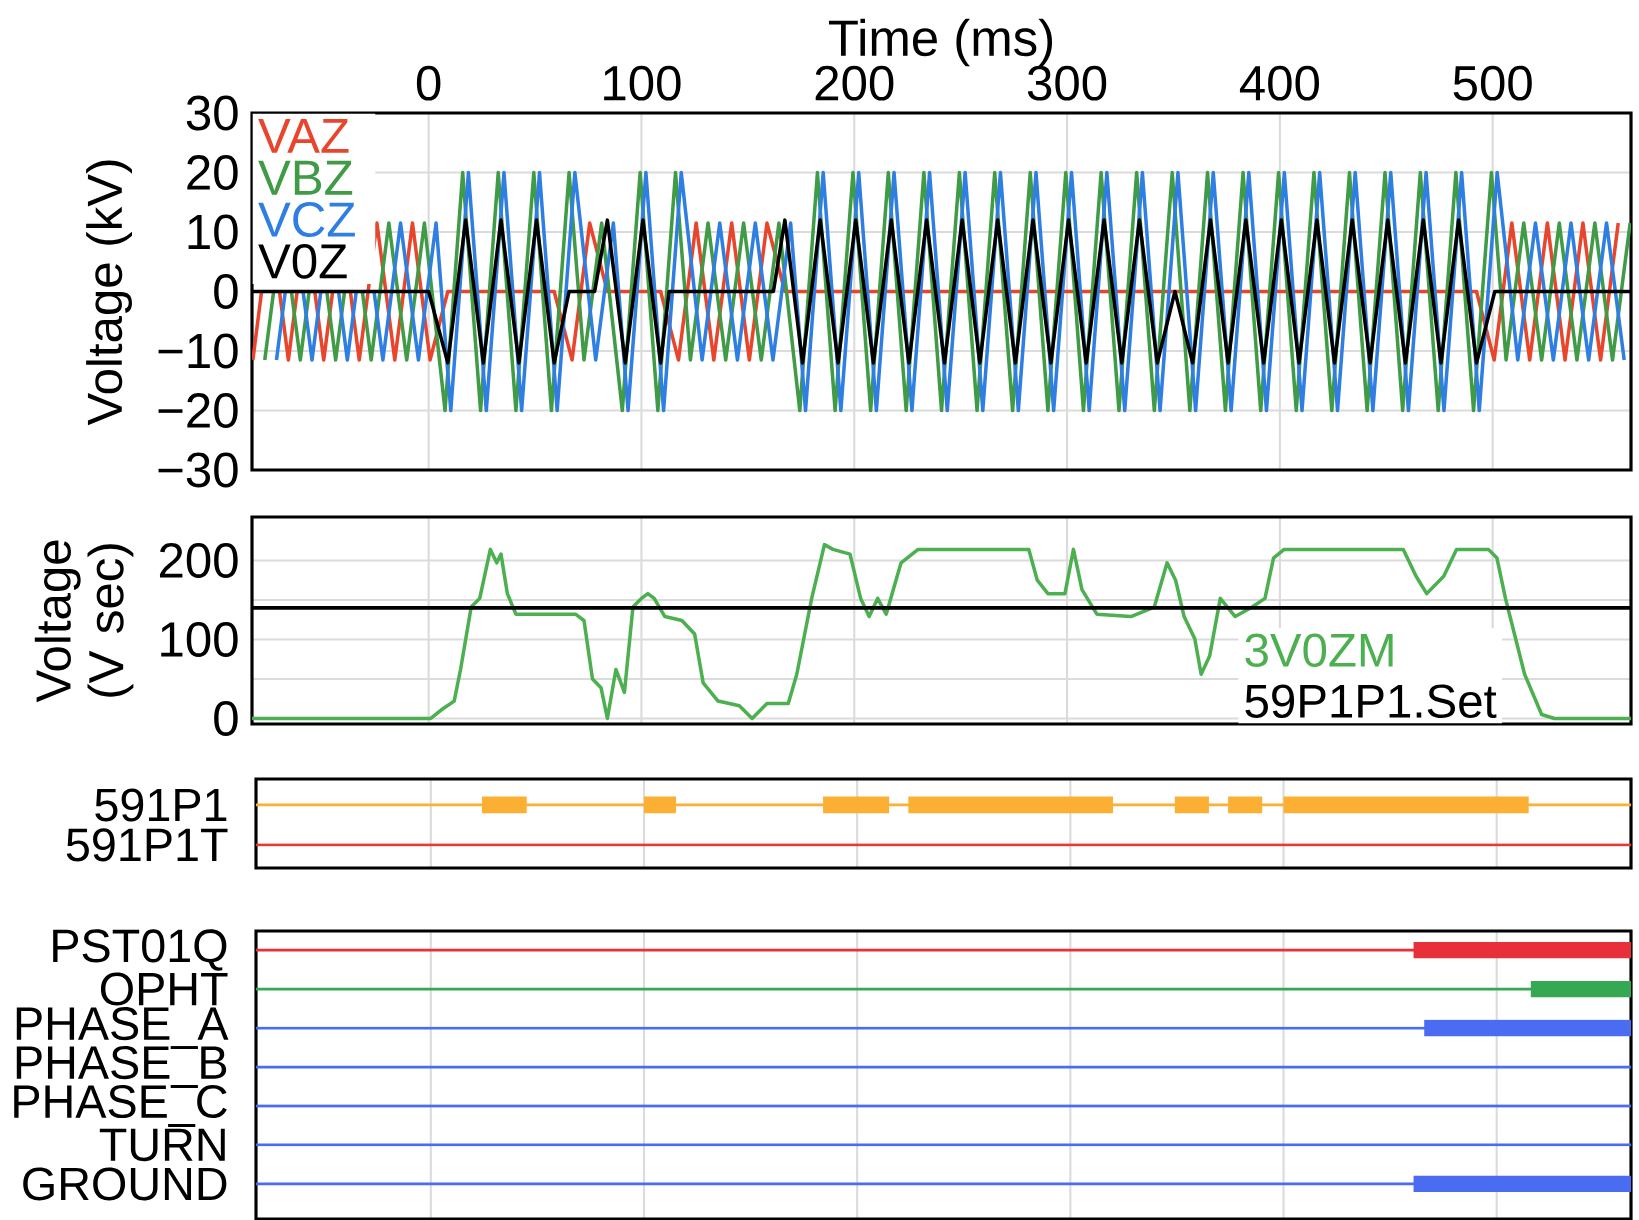 This screenshot has height=1220, width=1639. What do you see at coordinates (84, 621) in the screenshot?
I see `y-axis-title: Voltage (V sec)` at bounding box center [84, 621].